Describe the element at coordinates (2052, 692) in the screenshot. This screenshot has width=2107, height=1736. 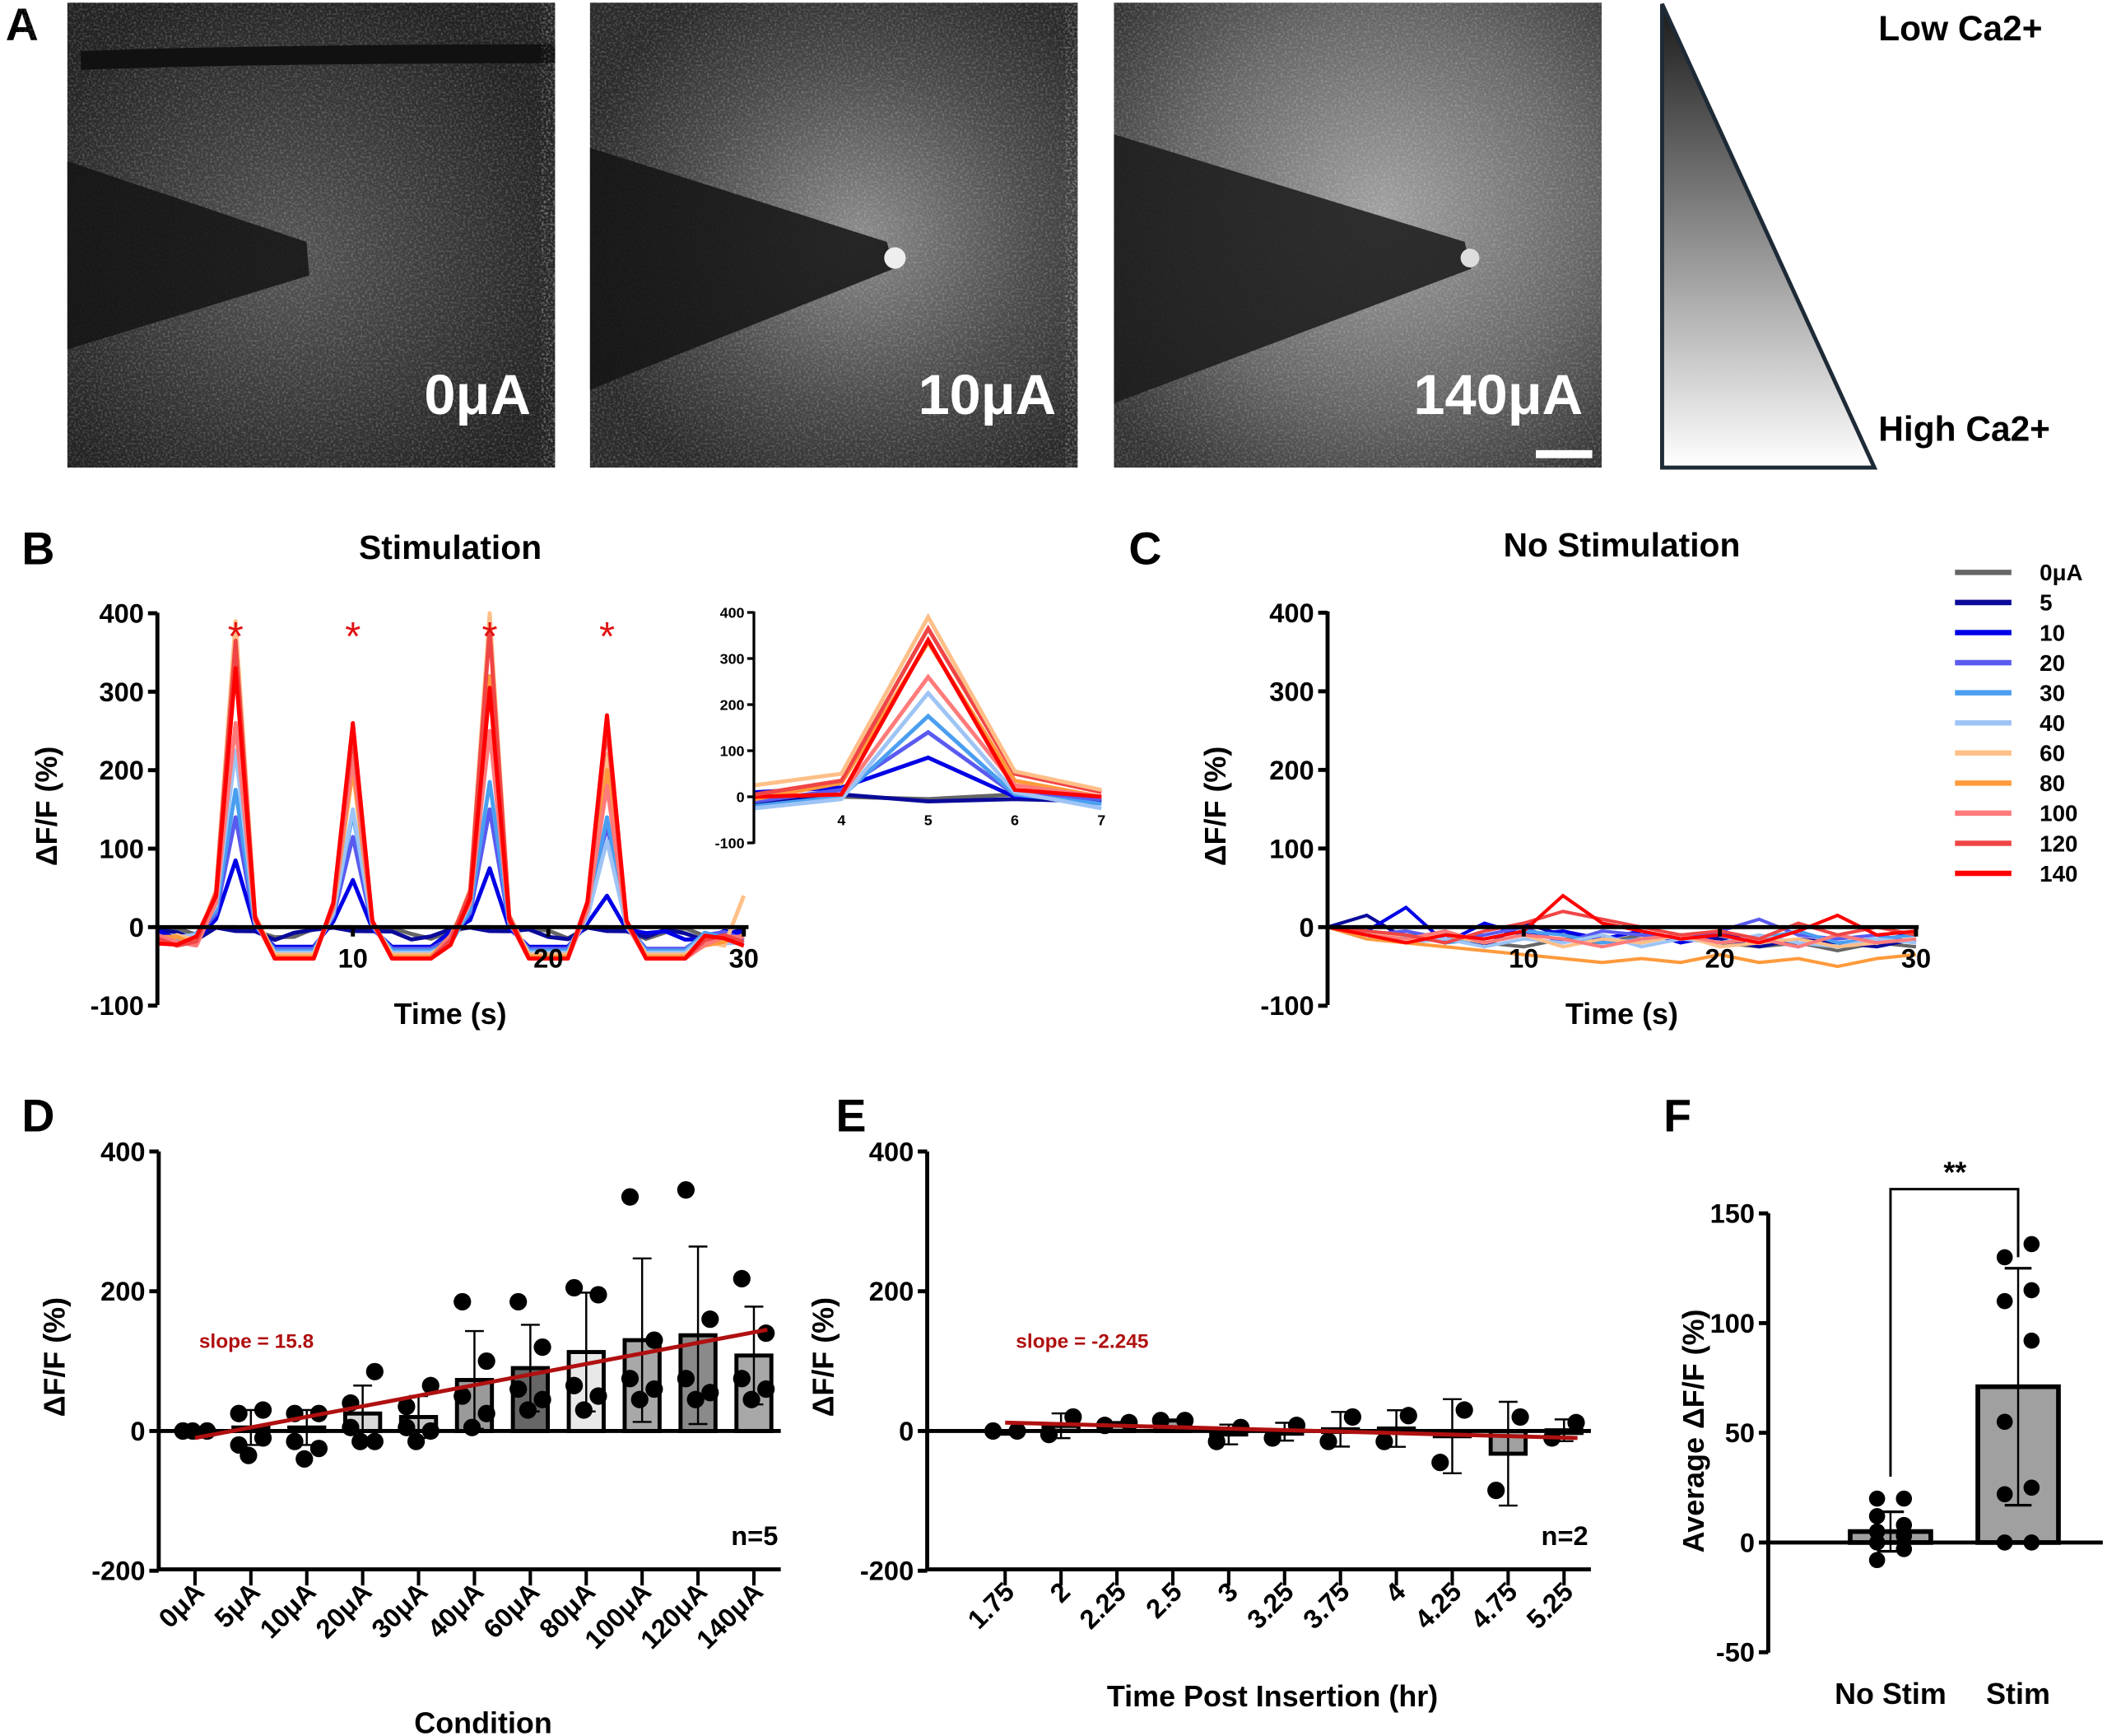
I see `legend-label: 30` at that location.